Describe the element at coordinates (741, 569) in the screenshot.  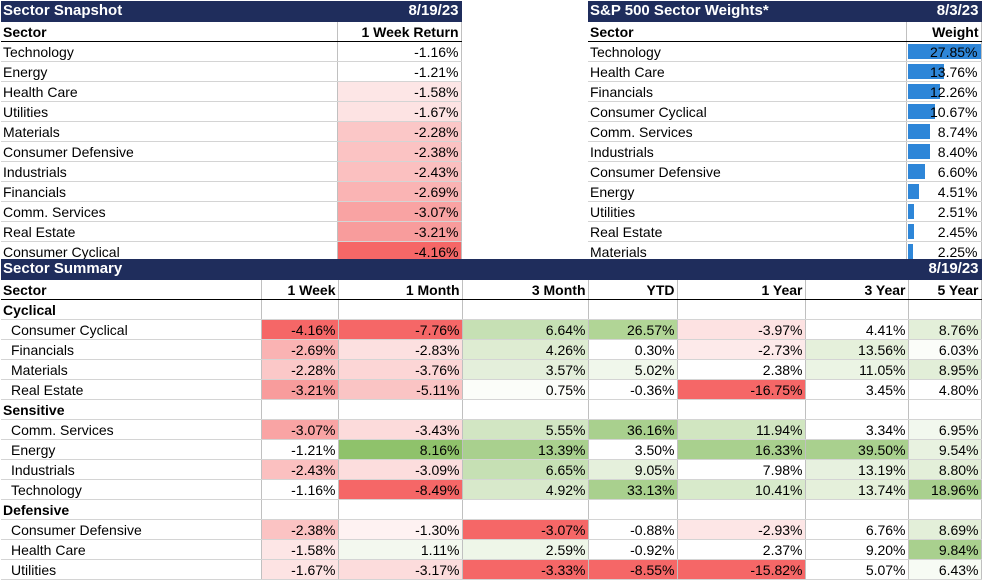
I see `summary-value-cell: -15.82%` at that location.